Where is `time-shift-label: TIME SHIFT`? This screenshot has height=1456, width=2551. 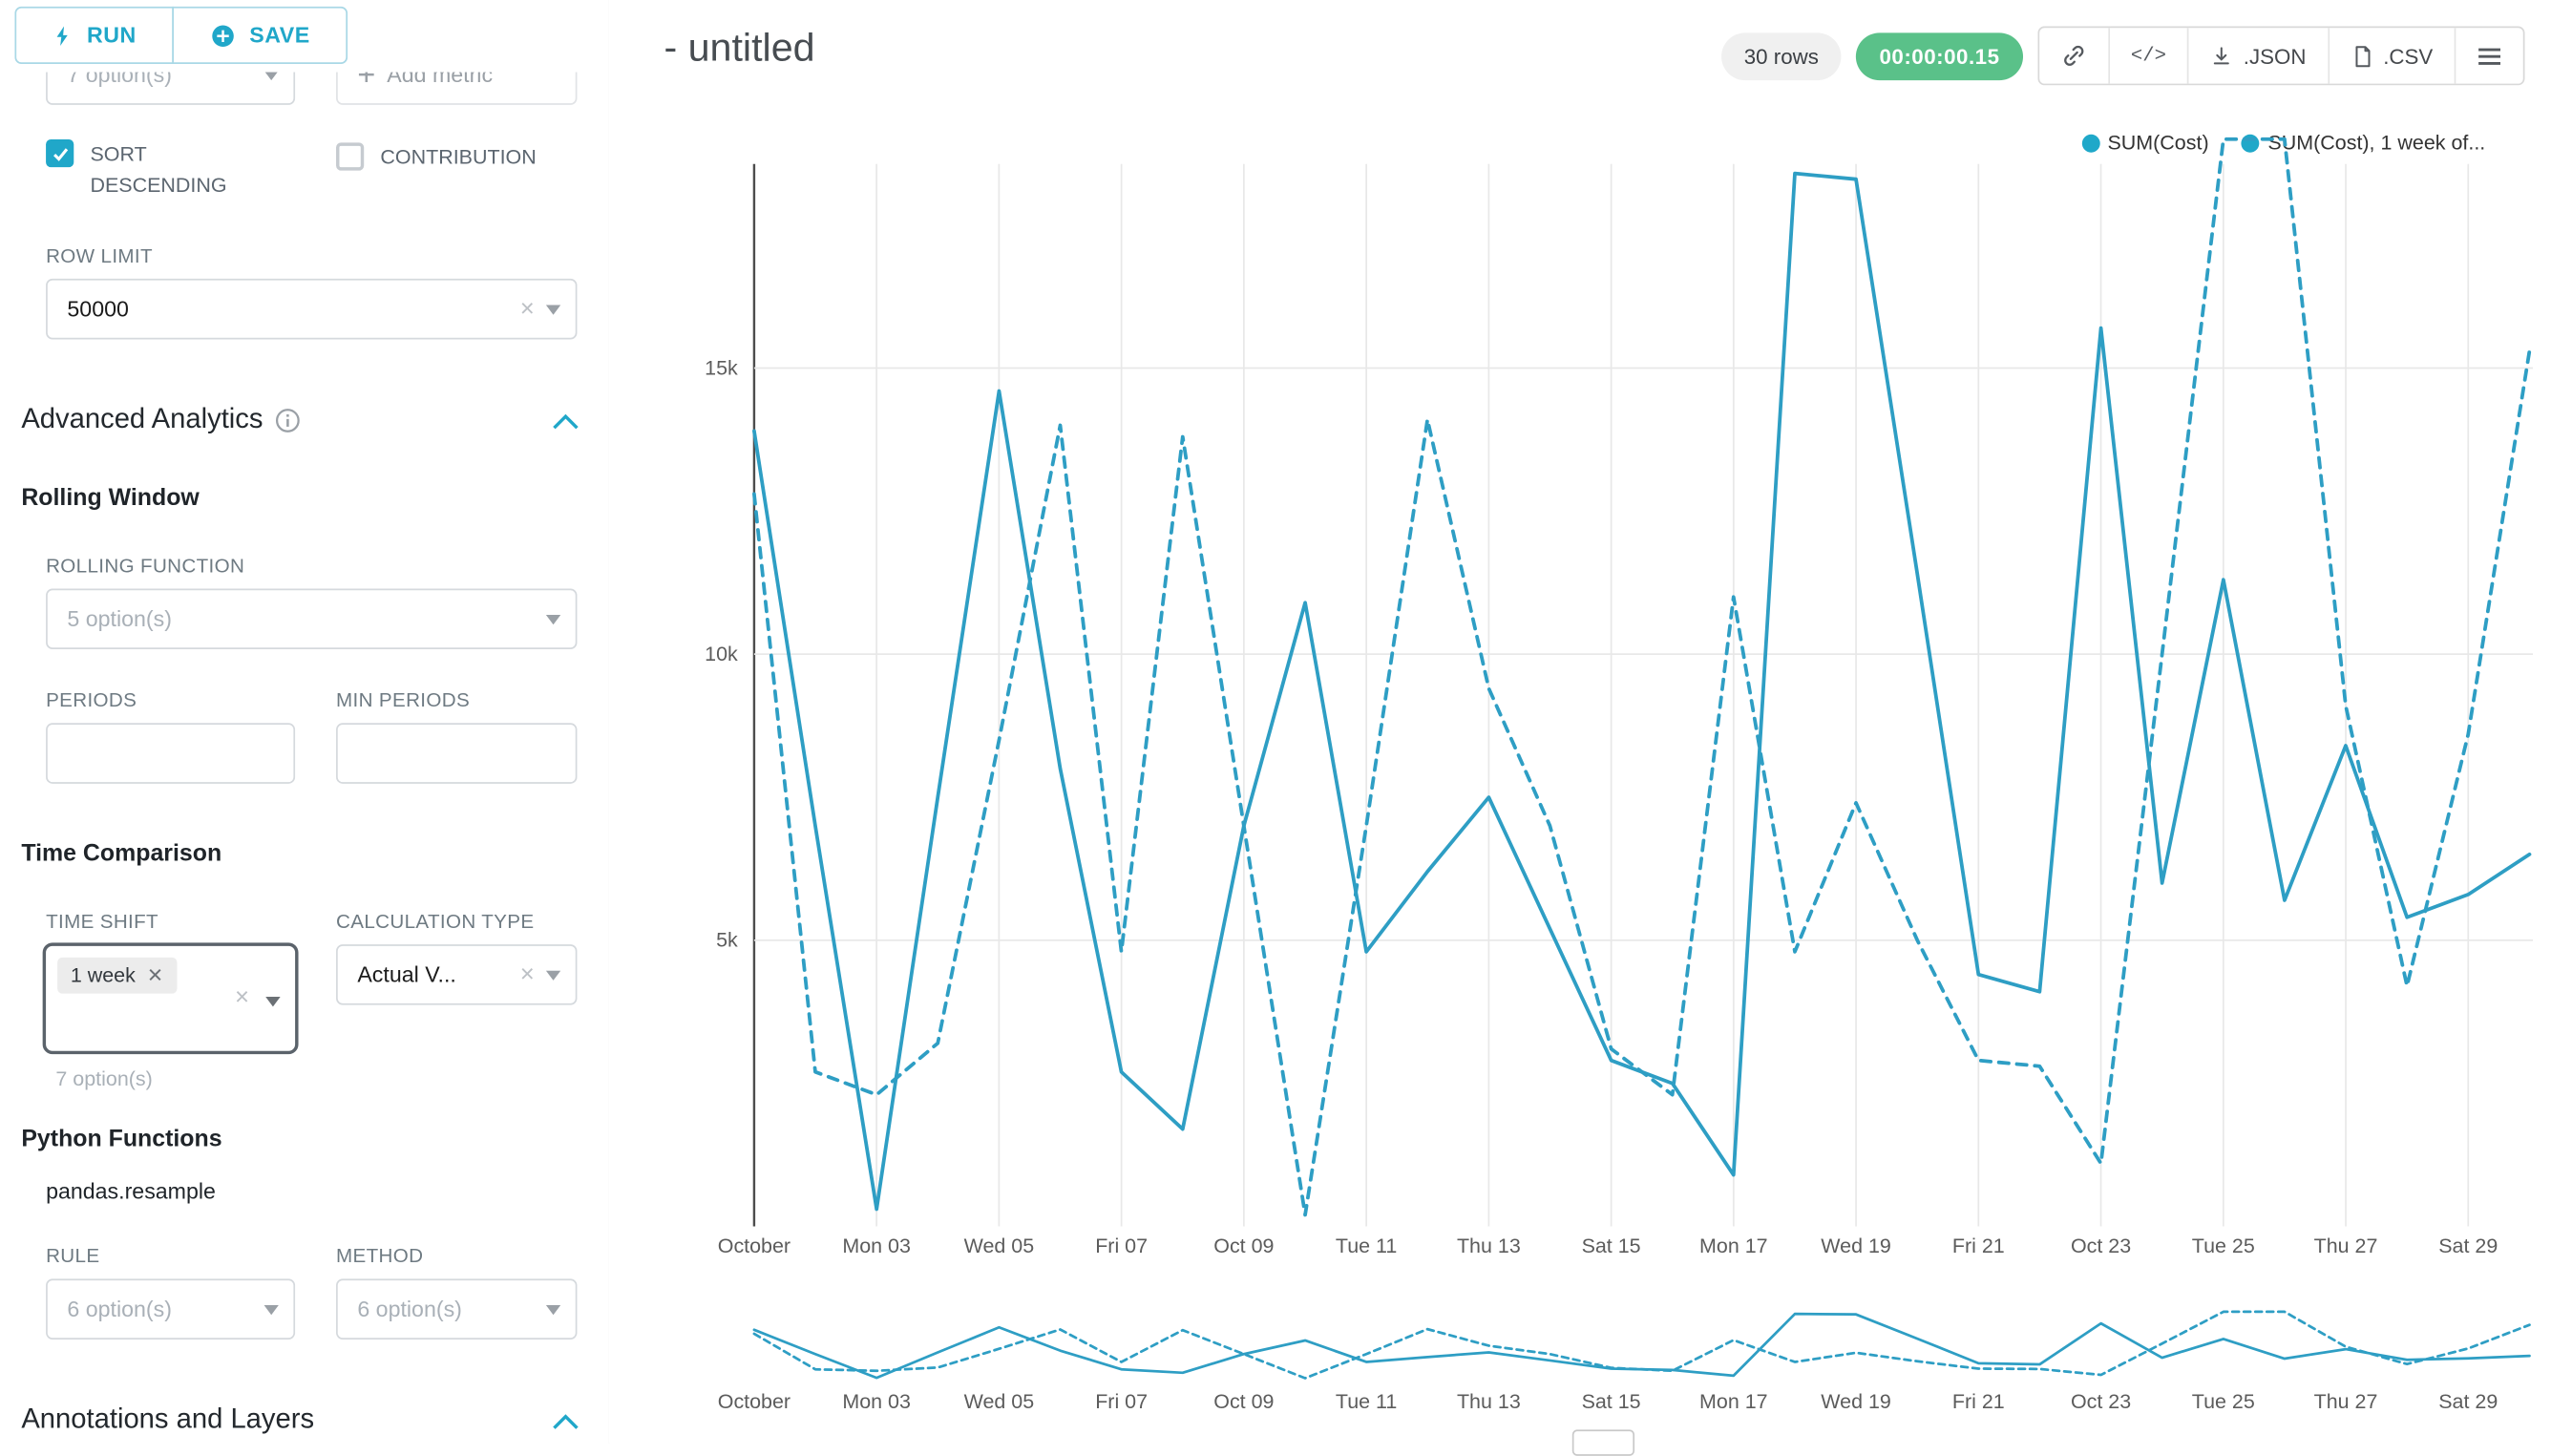
time-shift-label: TIME SHIFT is located at coordinates (102, 922).